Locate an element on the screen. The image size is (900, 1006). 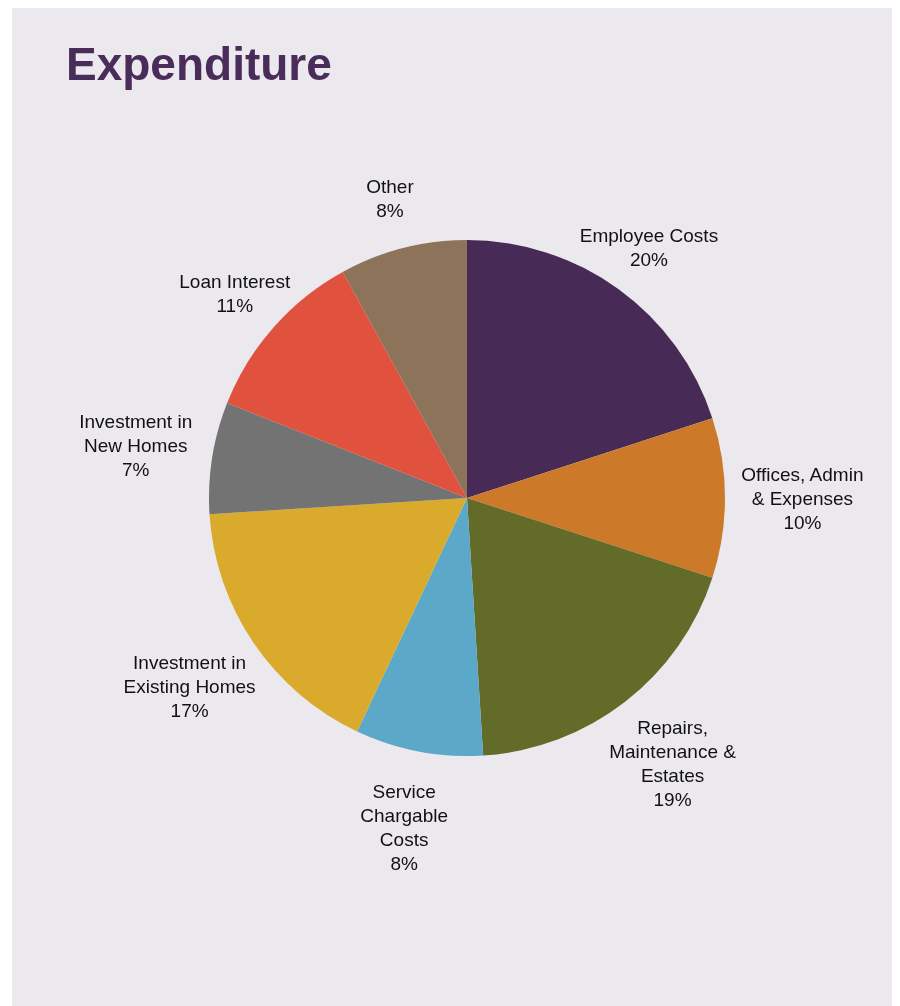
data-label: 19% is located at coordinates (672, 799).